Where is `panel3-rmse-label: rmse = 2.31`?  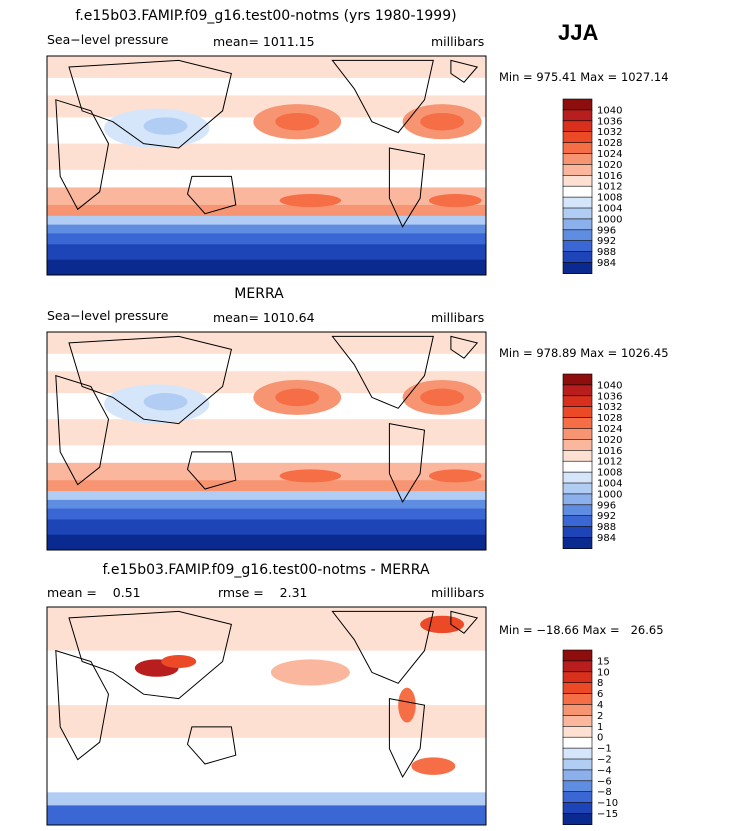
panel3-rmse-label: rmse = 2.31 is located at coordinates (263, 592).